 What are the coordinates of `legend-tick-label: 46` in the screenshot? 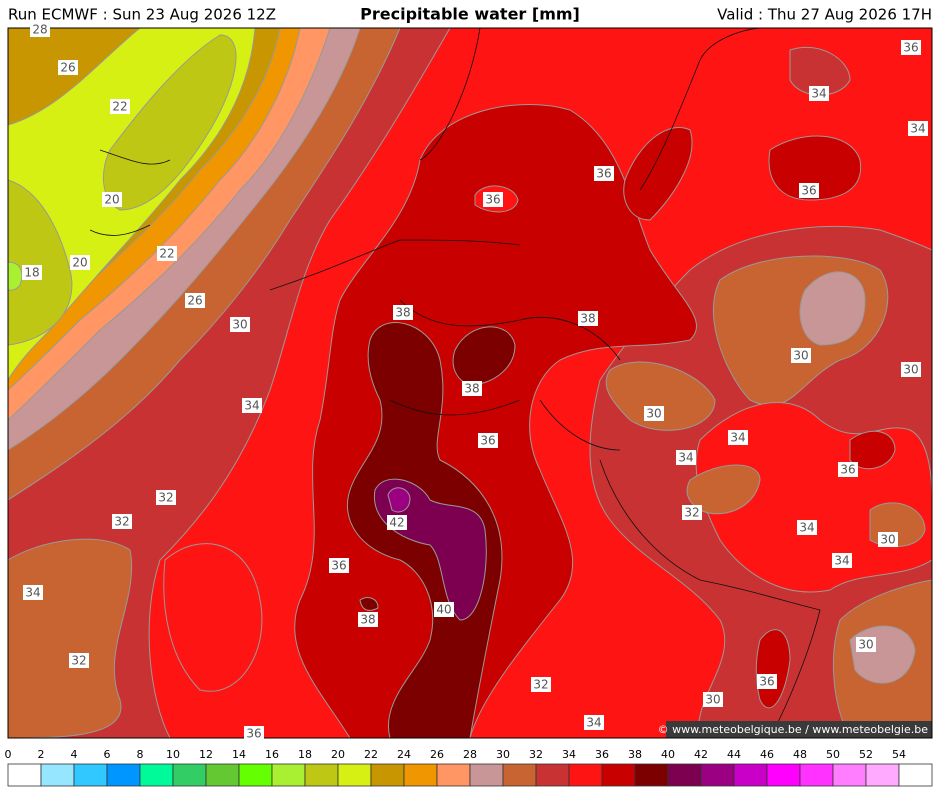 It's located at (767, 754).